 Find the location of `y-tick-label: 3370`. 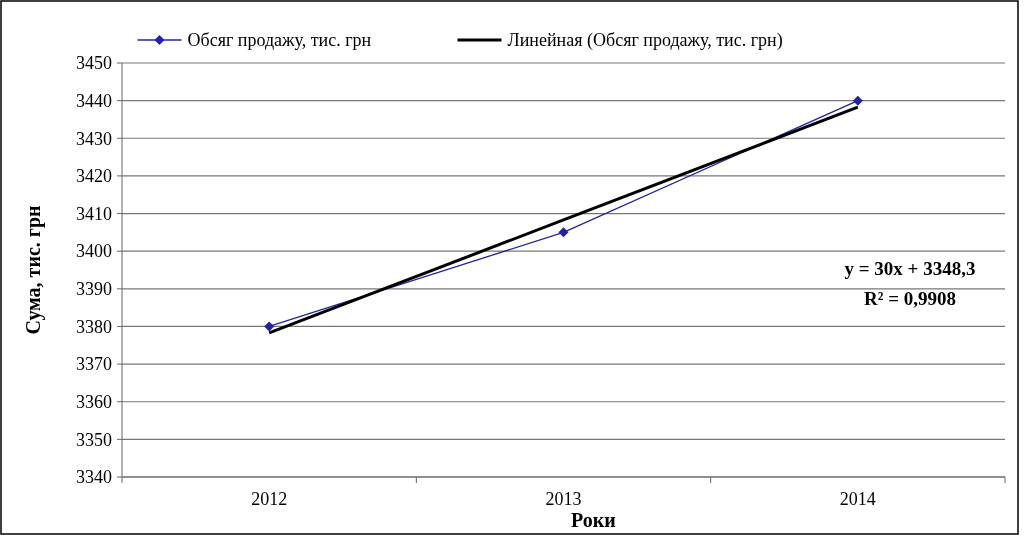

y-tick-label: 3370 is located at coordinates (94, 364).